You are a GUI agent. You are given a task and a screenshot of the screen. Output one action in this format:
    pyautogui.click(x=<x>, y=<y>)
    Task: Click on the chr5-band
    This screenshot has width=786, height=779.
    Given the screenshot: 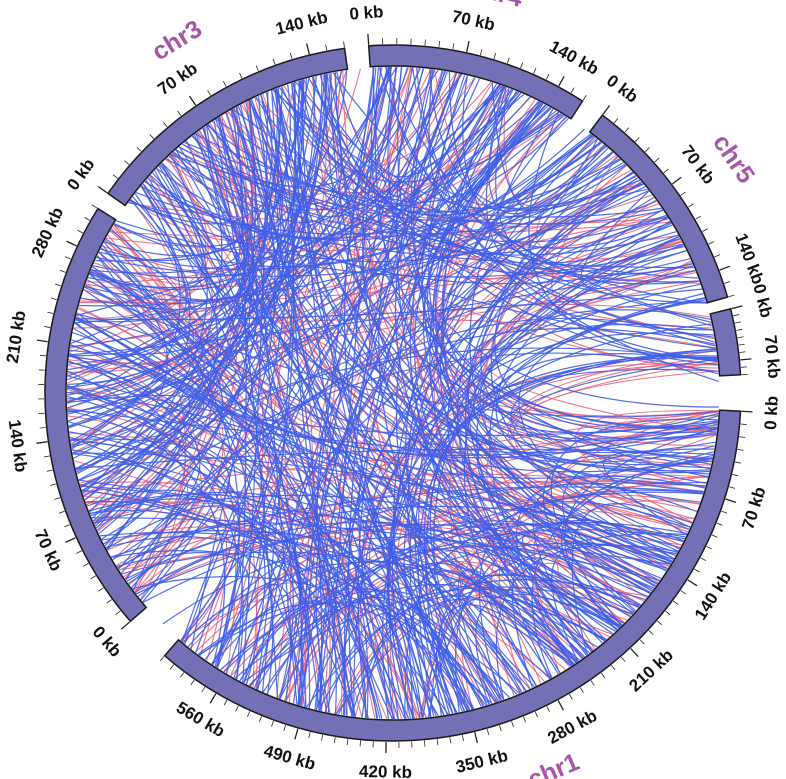 What is the action you would take?
    pyautogui.click(x=658, y=209)
    